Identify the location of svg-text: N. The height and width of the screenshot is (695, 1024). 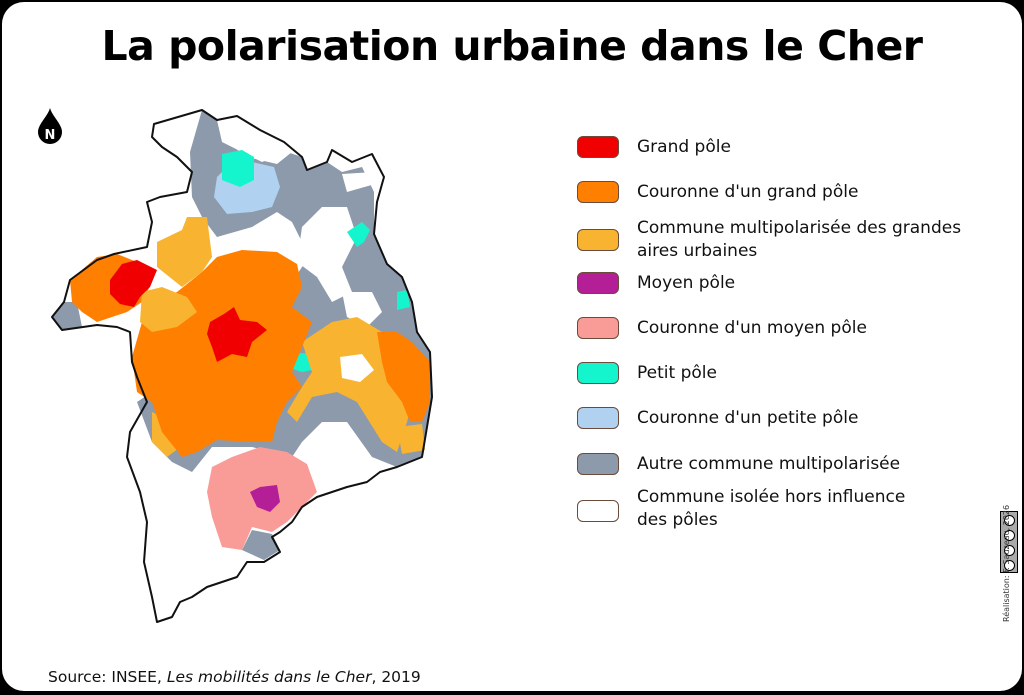
(50, 135).